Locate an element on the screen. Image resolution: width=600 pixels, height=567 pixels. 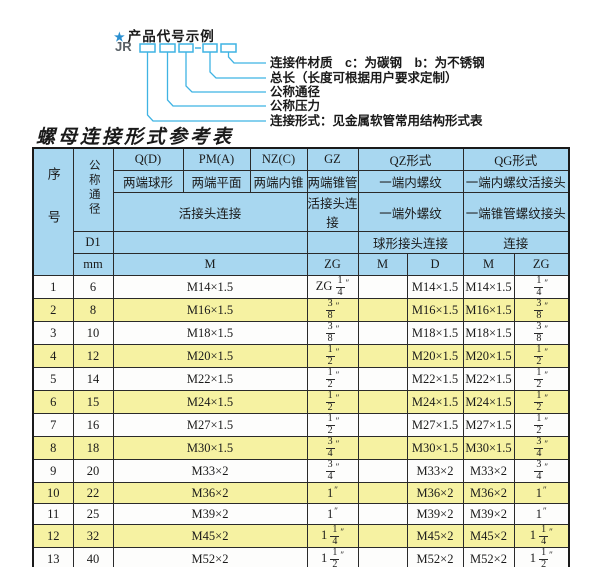
cell-qg_m: M52×2 is located at coordinates (488, 557).